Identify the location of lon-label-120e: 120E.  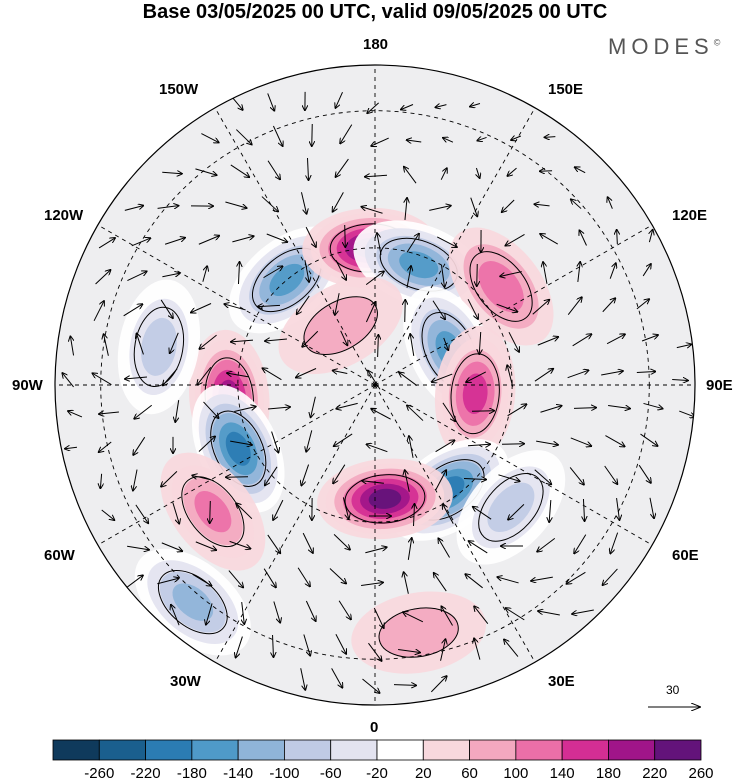
(690, 215).